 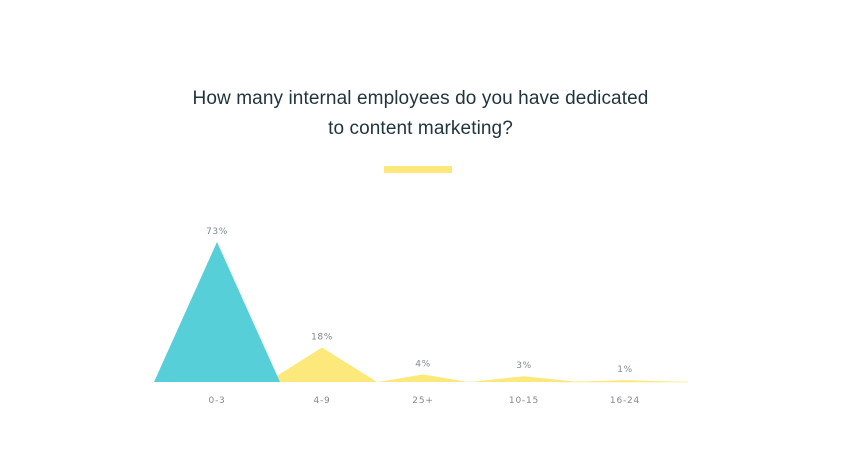 What do you see at coordinates (423, 378) in the screenshot?
I see `peak-25plus` at bounding box center [423, 378].